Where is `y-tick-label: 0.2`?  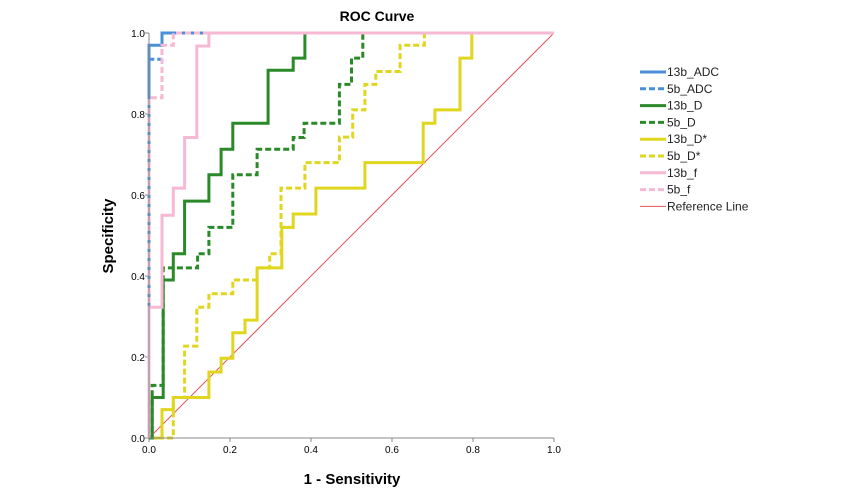 y-tick-label: 0.2 is located at coordinates (138, 358).